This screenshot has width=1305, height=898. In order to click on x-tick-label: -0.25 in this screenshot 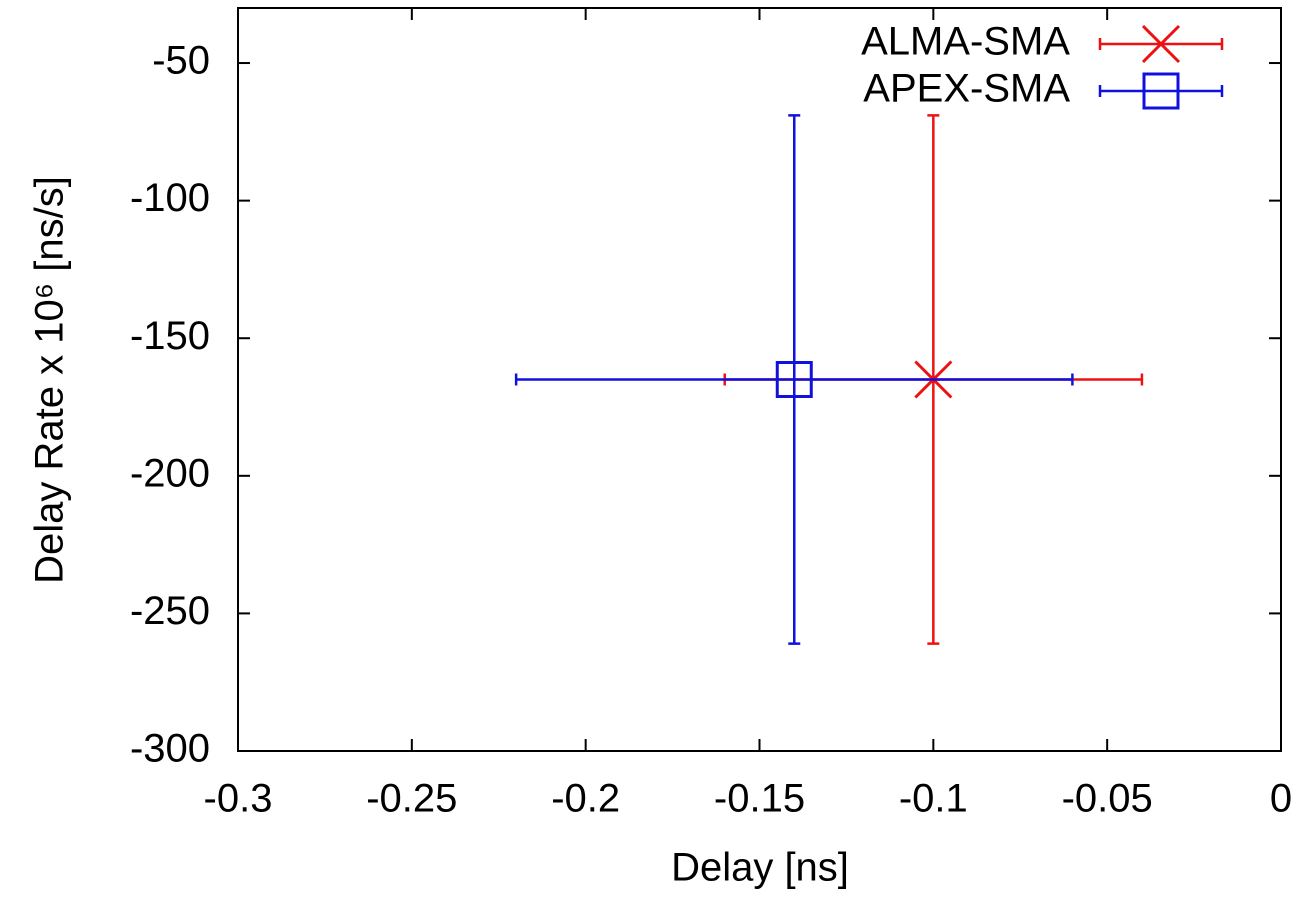, I will do `click(411, 799)`.